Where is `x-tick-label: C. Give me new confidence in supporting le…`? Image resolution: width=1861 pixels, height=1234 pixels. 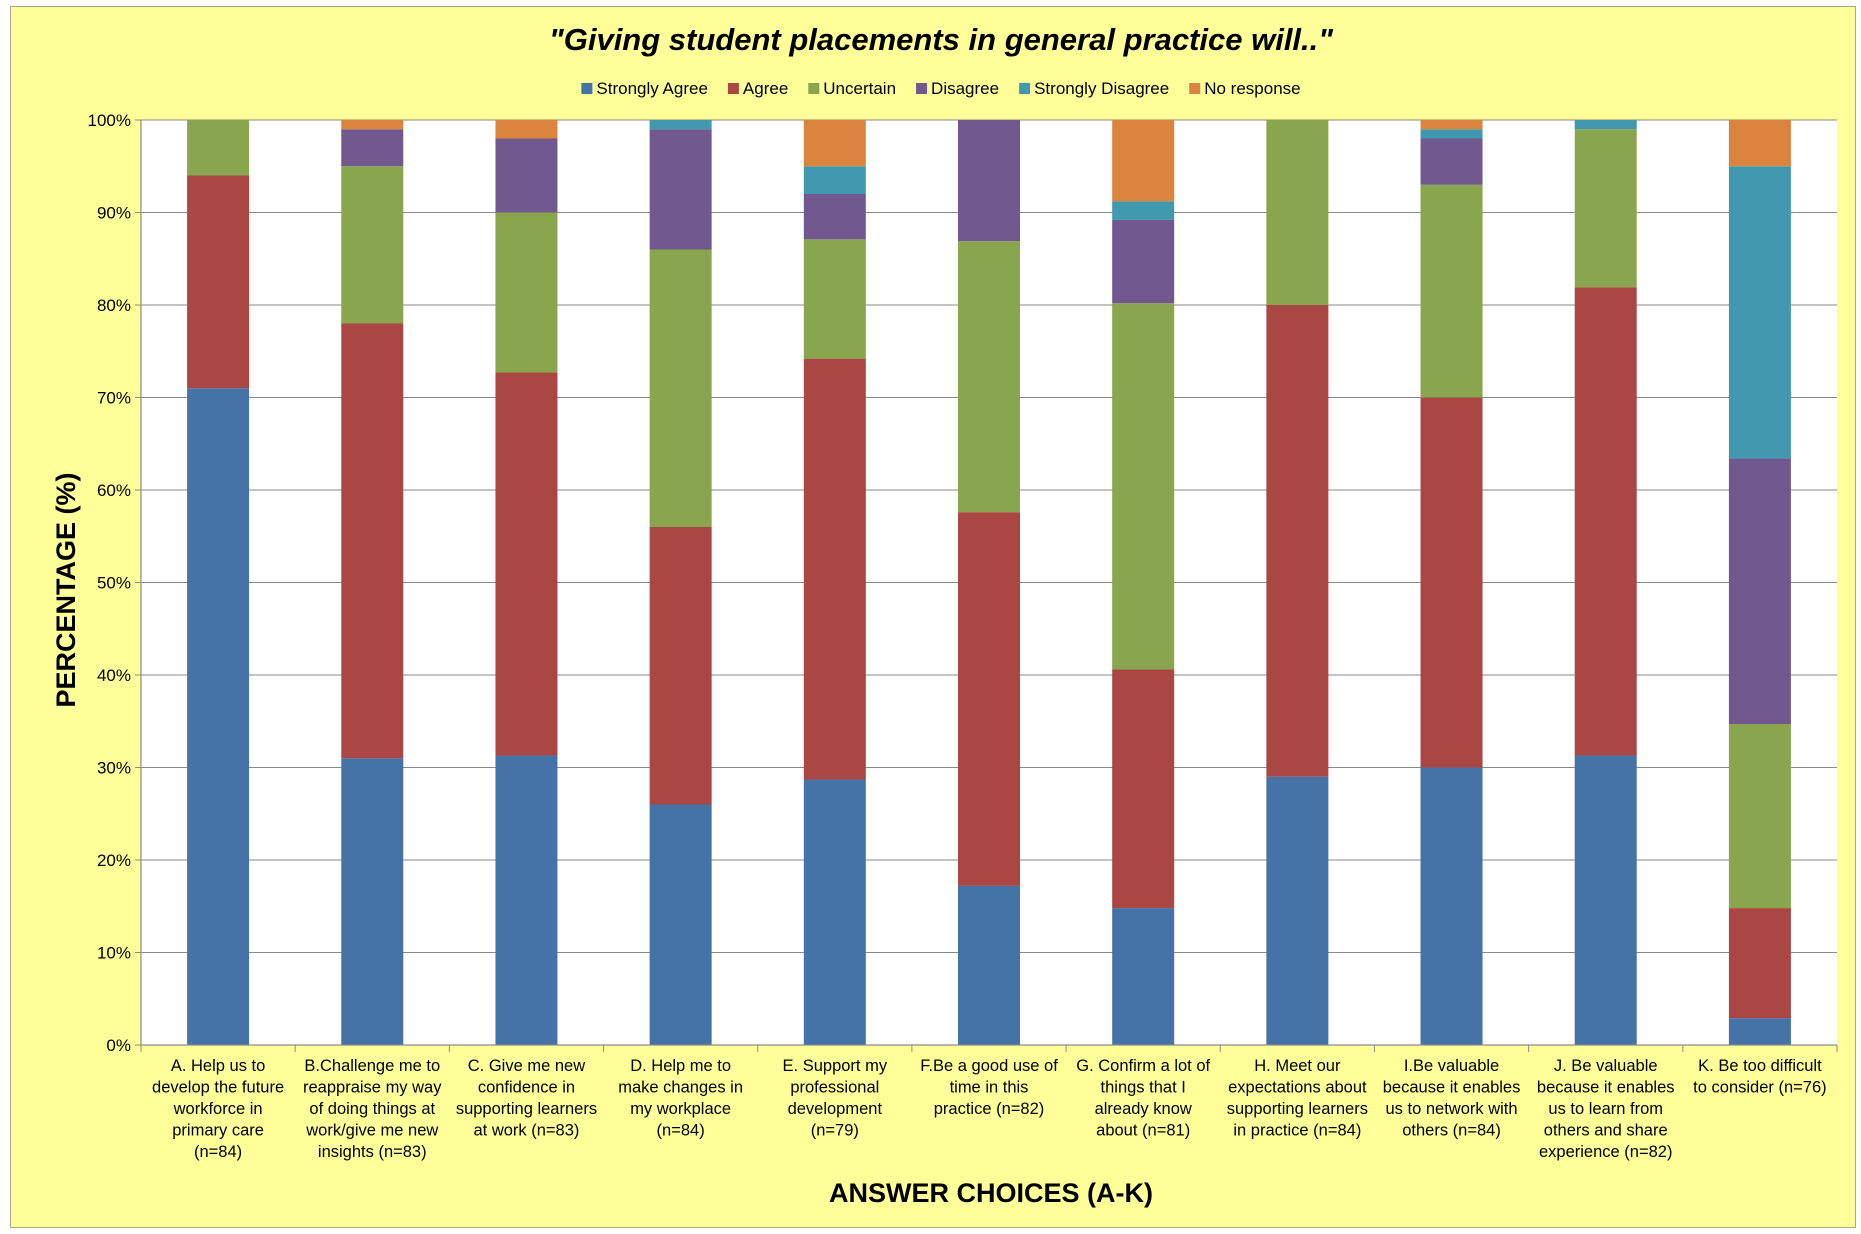
x-tick-label: C. Give me new confidence in supporting le… is located at coordinates (526, 1098).